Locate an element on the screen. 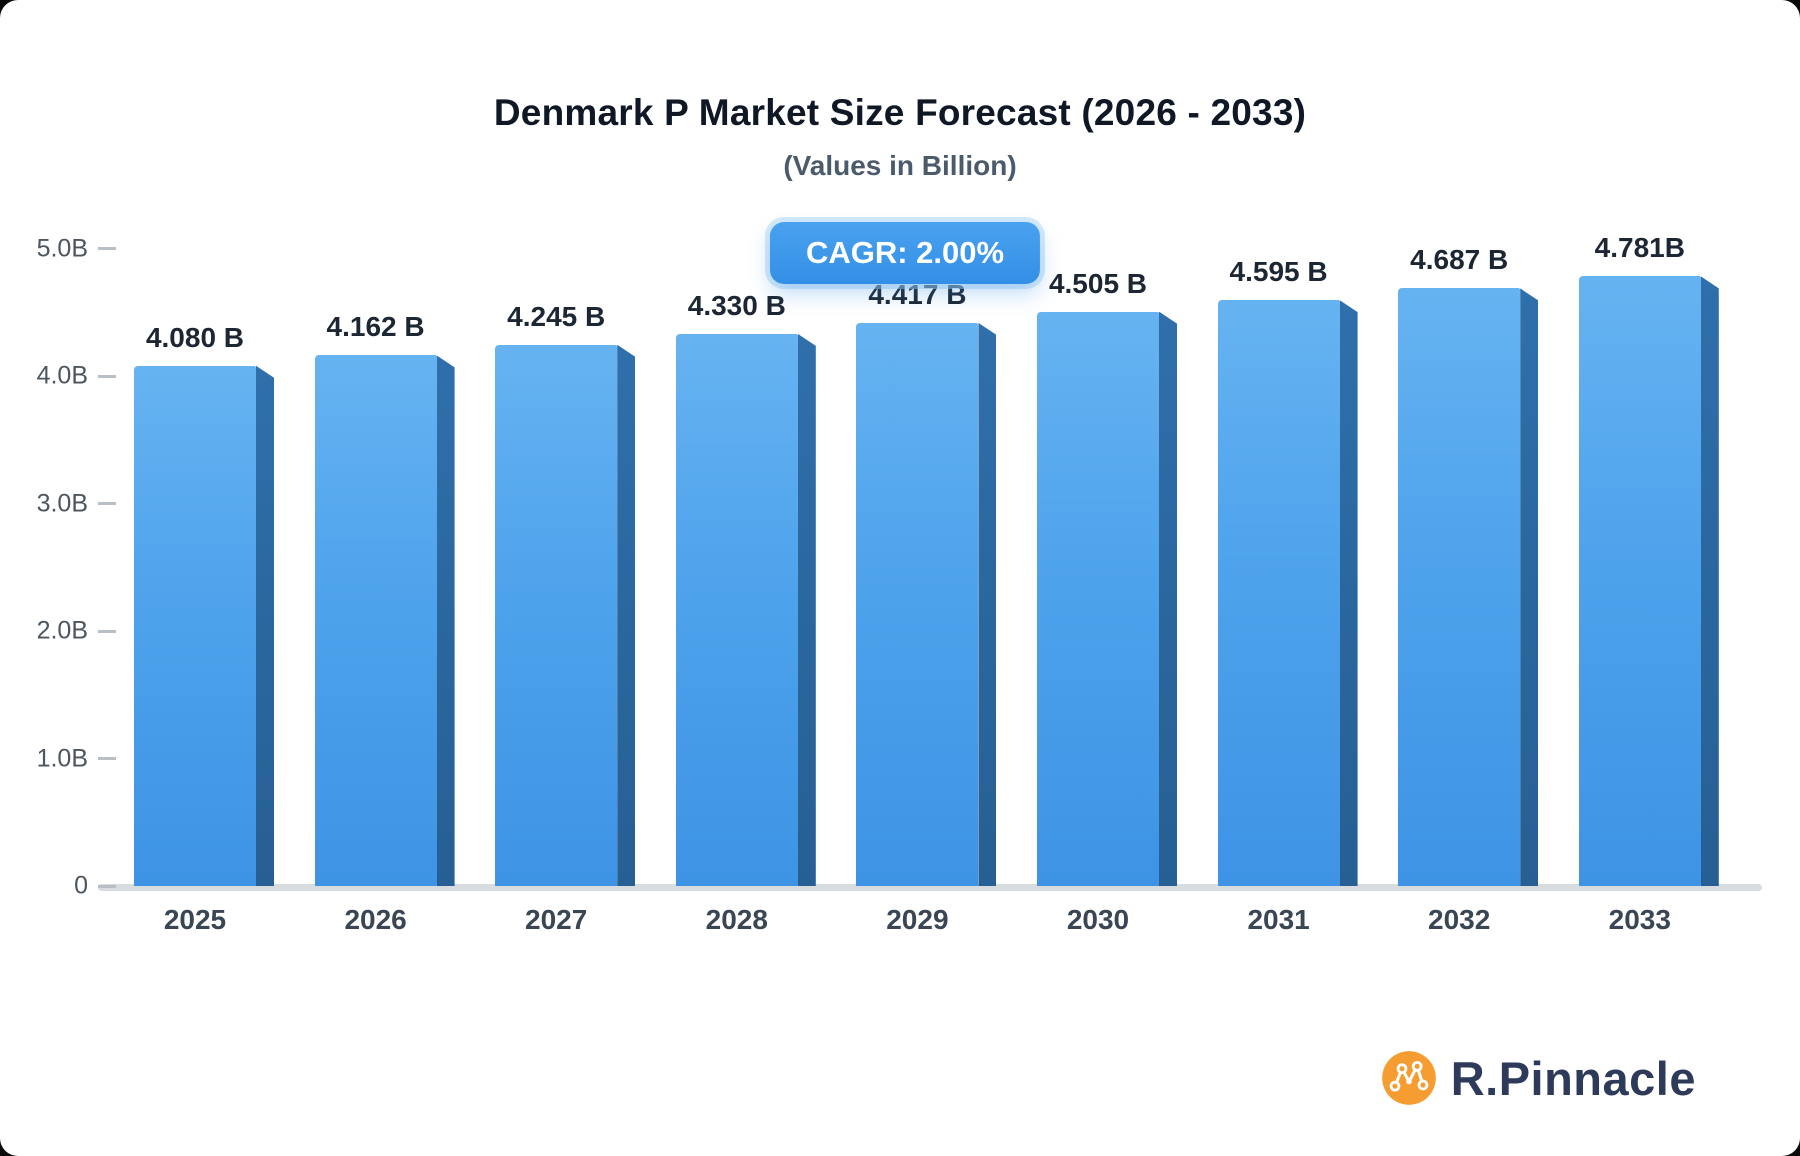 The height and width of the screenshot is (1156, 1800). bar-value-label: 4.505 B is located at coordinates (1098, 283).